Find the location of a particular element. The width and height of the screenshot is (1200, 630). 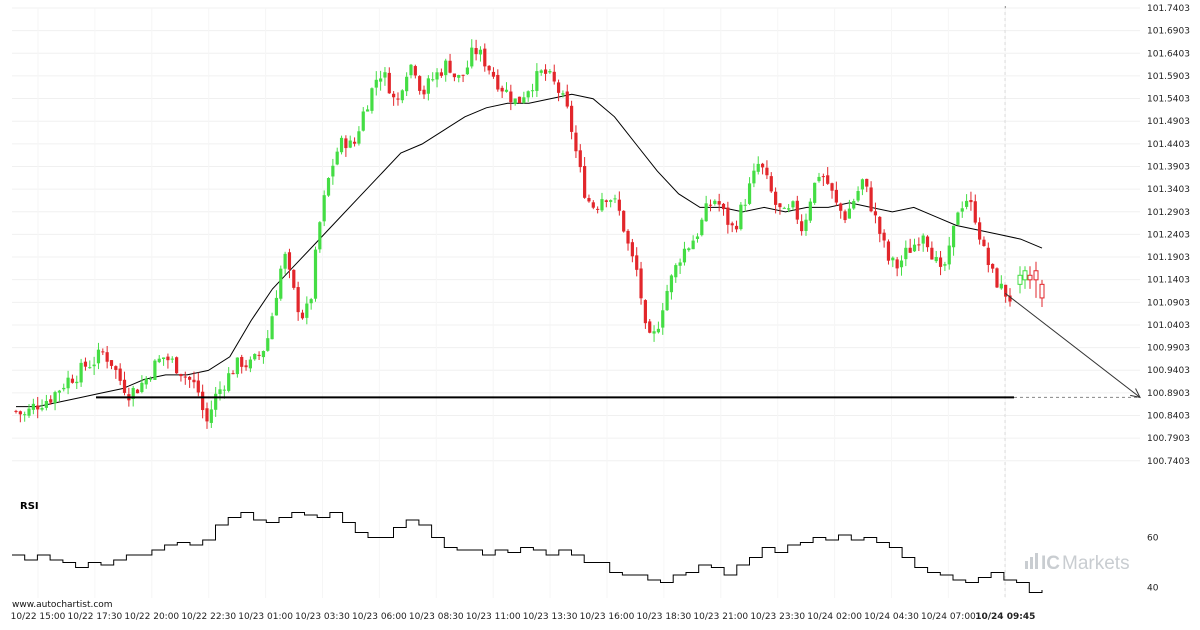

price-tick-label: 100.8903 is located at coordinates (1168, 394).